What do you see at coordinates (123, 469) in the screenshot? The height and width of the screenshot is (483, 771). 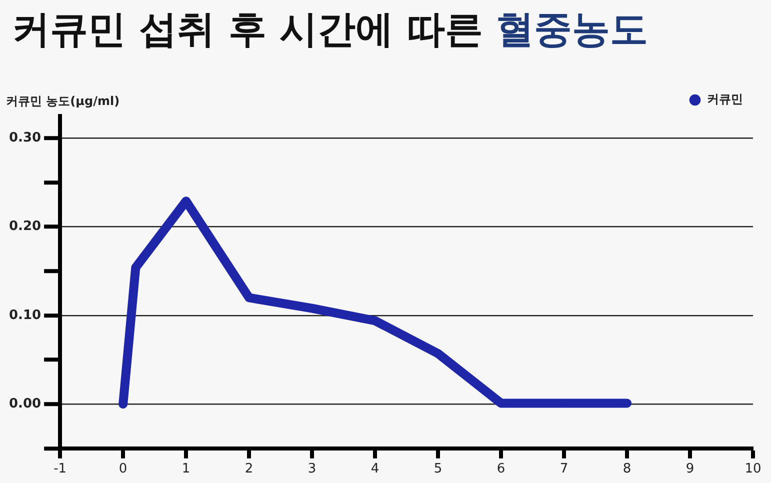 I see `x-tick-label: 0` at bounding box center [123, 469].